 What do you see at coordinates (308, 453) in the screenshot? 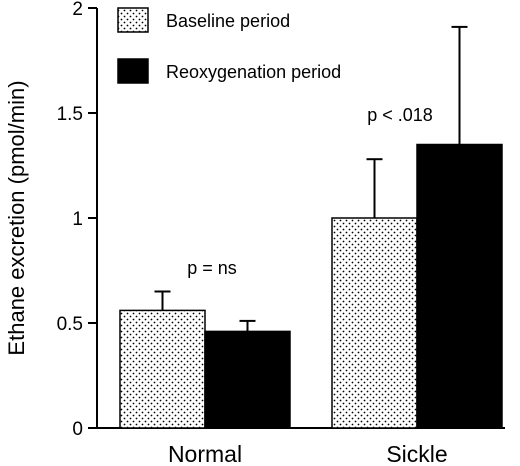
I see `category-labels: Normal Sickle` at bounding box center [308, 453].